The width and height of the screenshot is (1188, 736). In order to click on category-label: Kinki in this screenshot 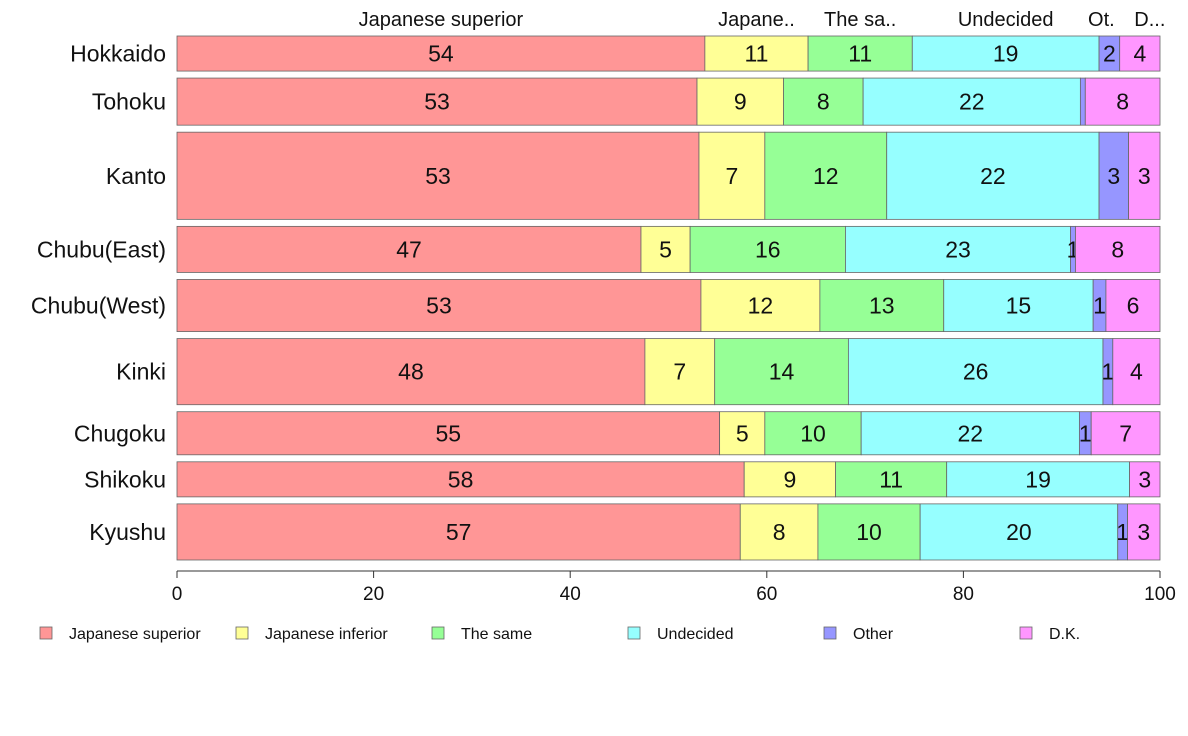, I will do `click(141, 372)`.